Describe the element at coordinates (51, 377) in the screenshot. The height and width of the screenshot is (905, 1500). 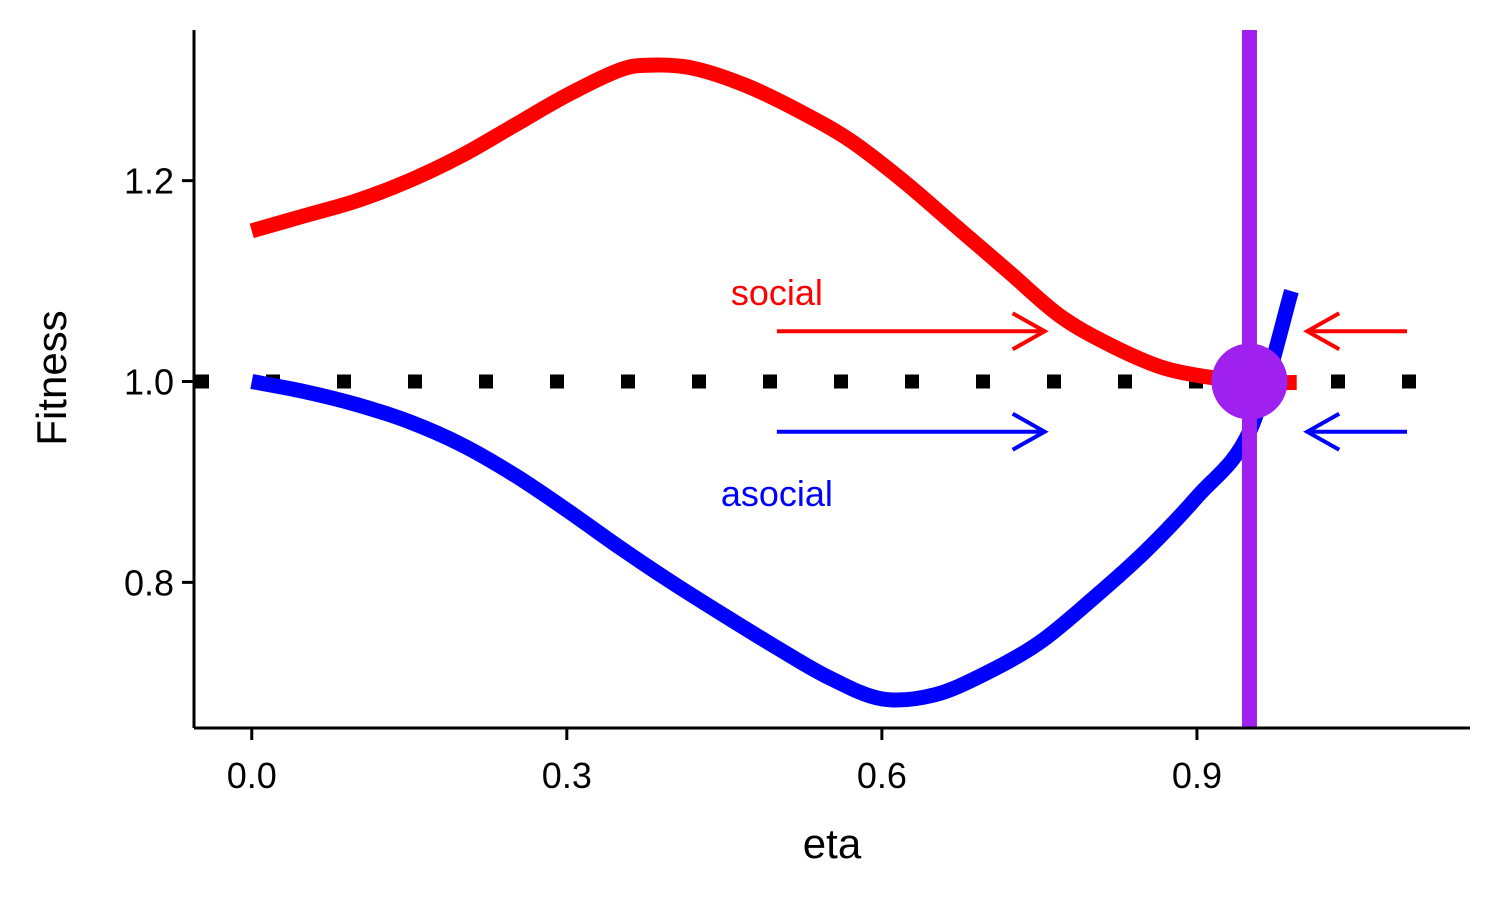
I see `y-axis-label: Fitness` at that location.